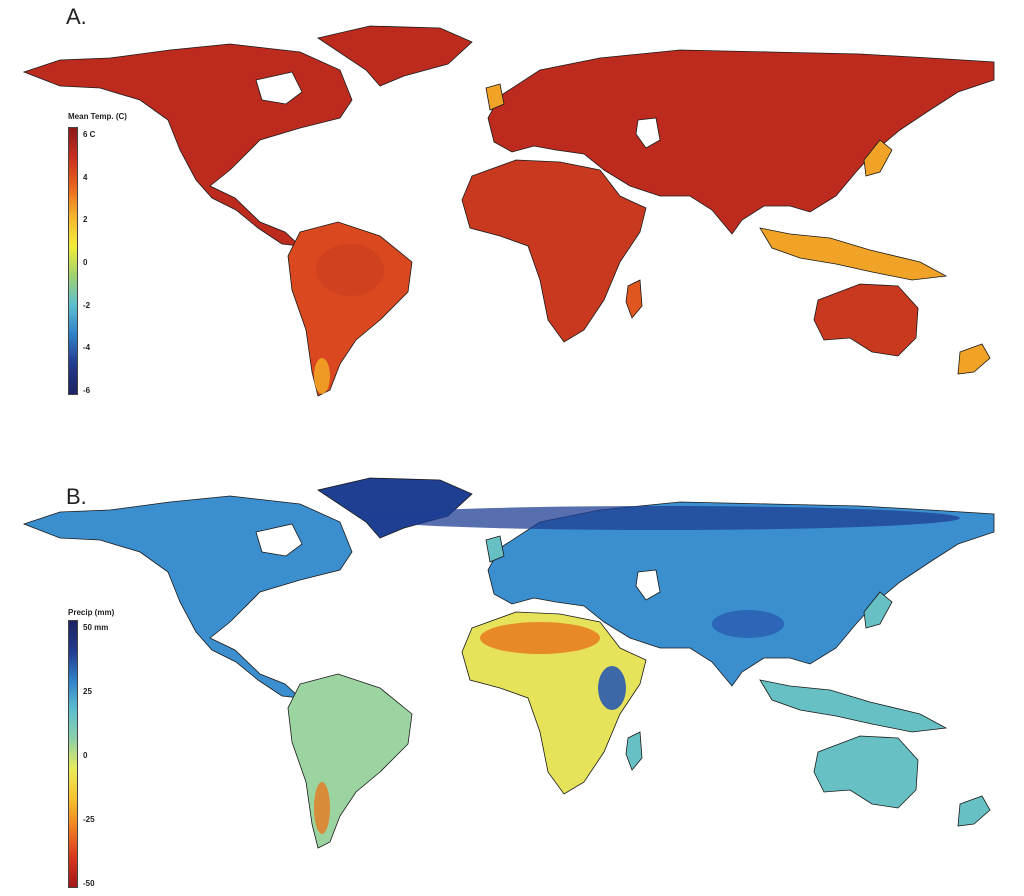  Describe the element at coordinates (322, 808) in the screenshot. I see `patagonia-dry-zone` at that location.